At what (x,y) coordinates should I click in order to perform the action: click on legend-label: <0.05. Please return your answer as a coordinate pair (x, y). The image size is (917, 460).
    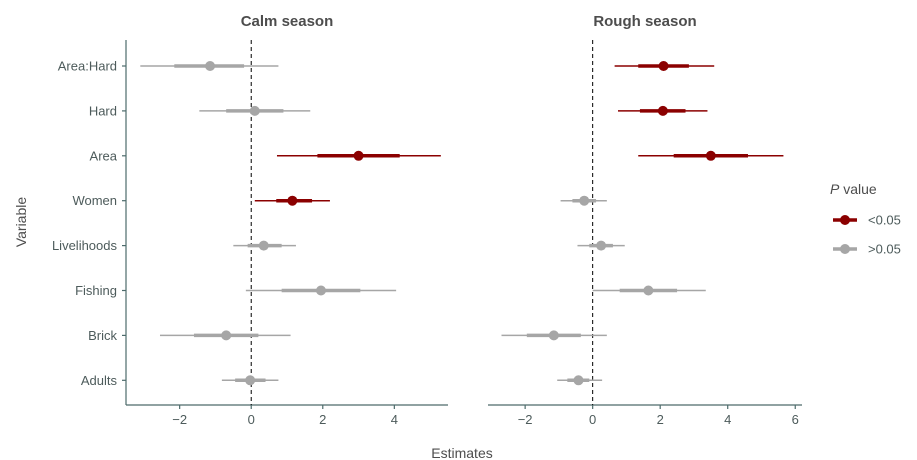
    Looking at the image, I should click on (884, 220).